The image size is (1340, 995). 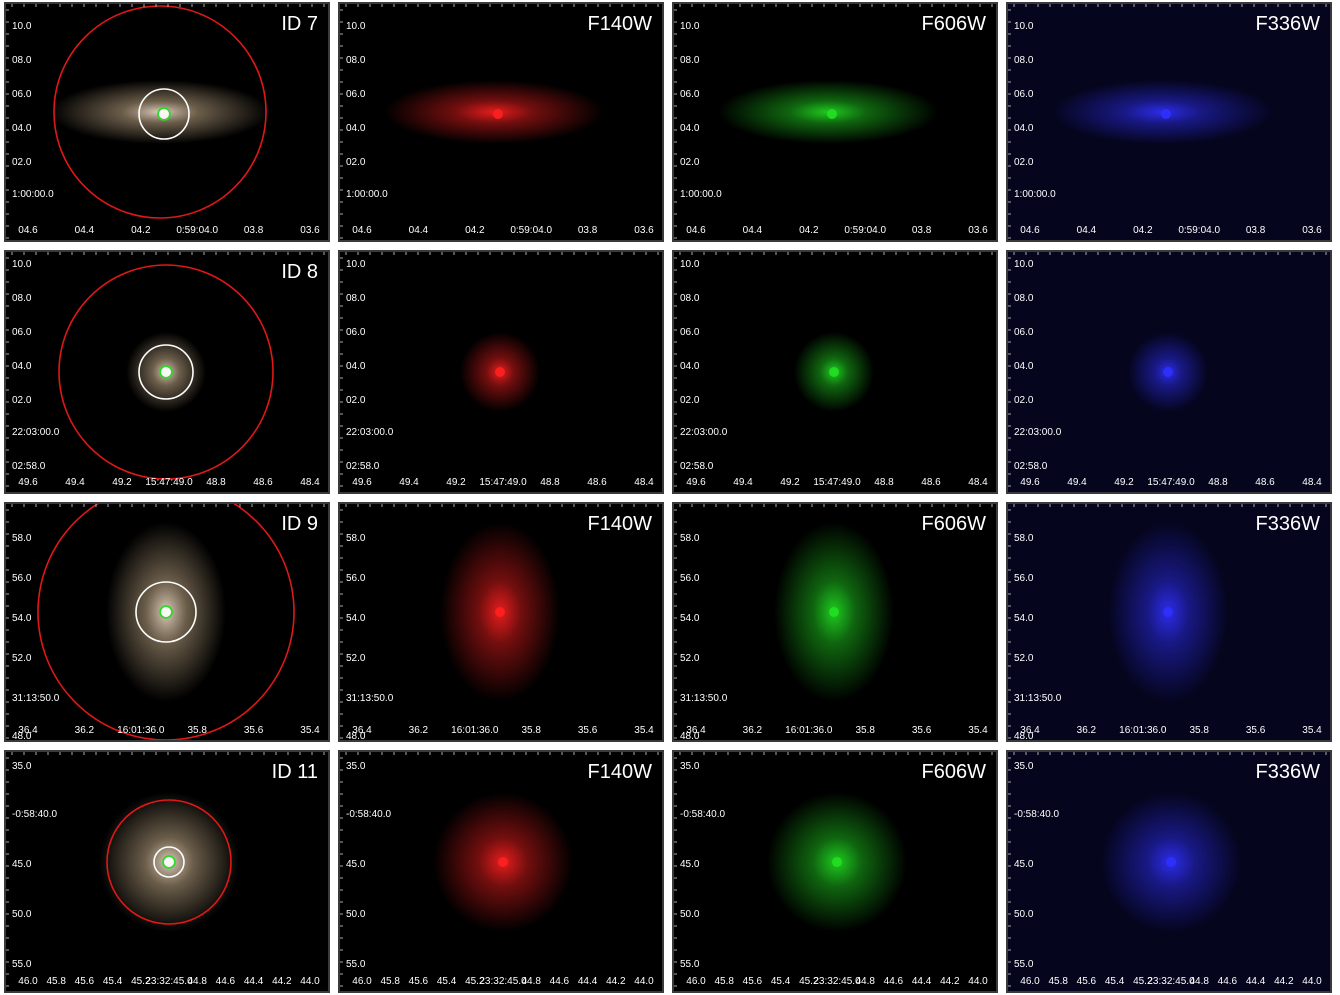 I want to click on source-id-label: ID 11, so click(x=294, y=772).